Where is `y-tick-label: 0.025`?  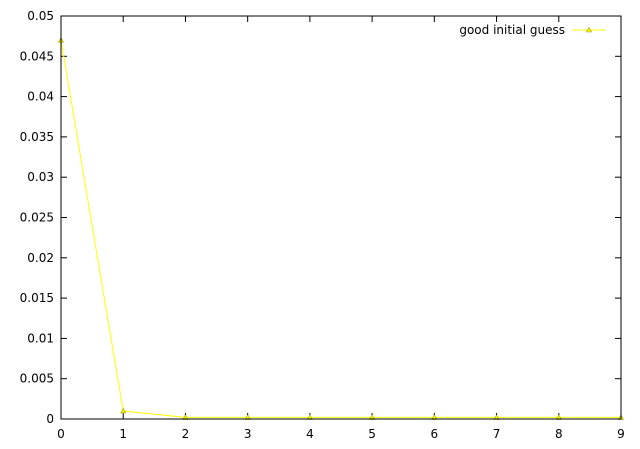
y-tick-label: 0.025 is located at coordinates (37, 218).